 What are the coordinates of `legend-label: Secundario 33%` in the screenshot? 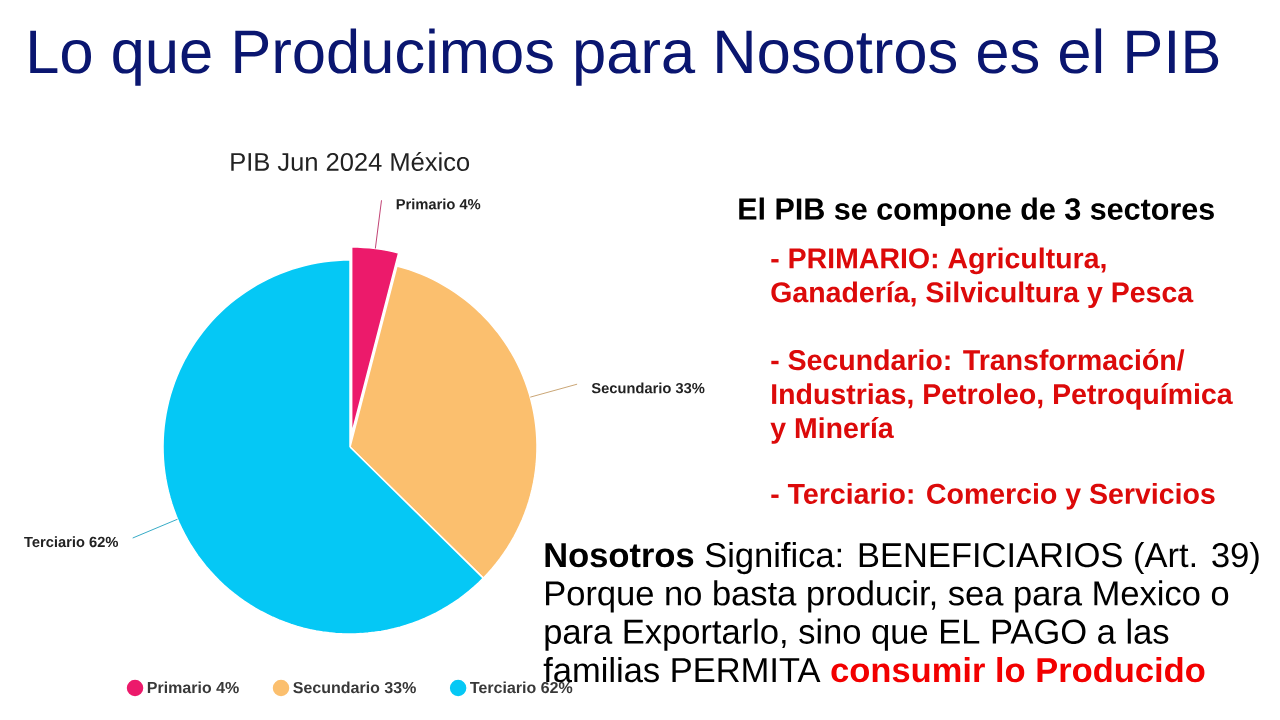 It's located at (354, 687).